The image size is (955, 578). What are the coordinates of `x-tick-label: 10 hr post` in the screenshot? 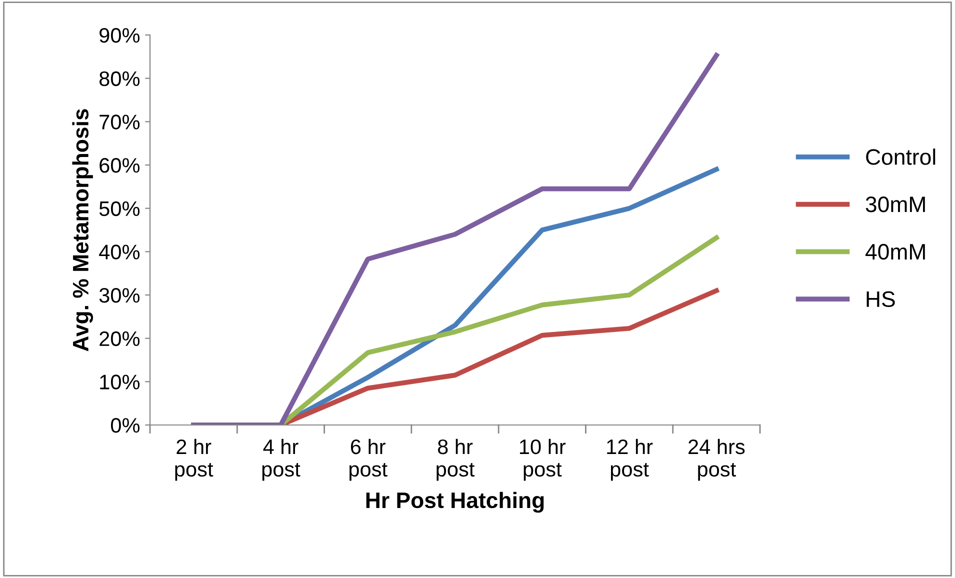 It's located at (543, 459).